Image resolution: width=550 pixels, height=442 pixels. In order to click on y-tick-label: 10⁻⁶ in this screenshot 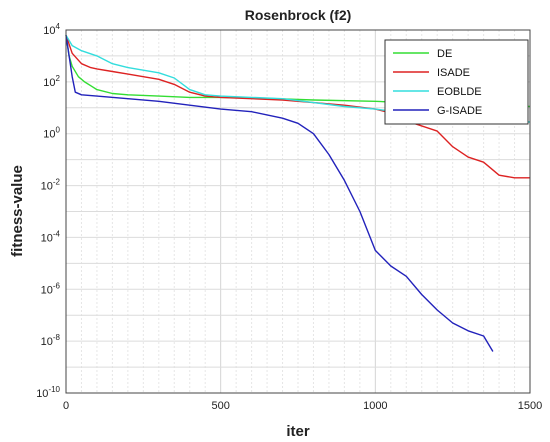, I will do `click(51, 288)`.